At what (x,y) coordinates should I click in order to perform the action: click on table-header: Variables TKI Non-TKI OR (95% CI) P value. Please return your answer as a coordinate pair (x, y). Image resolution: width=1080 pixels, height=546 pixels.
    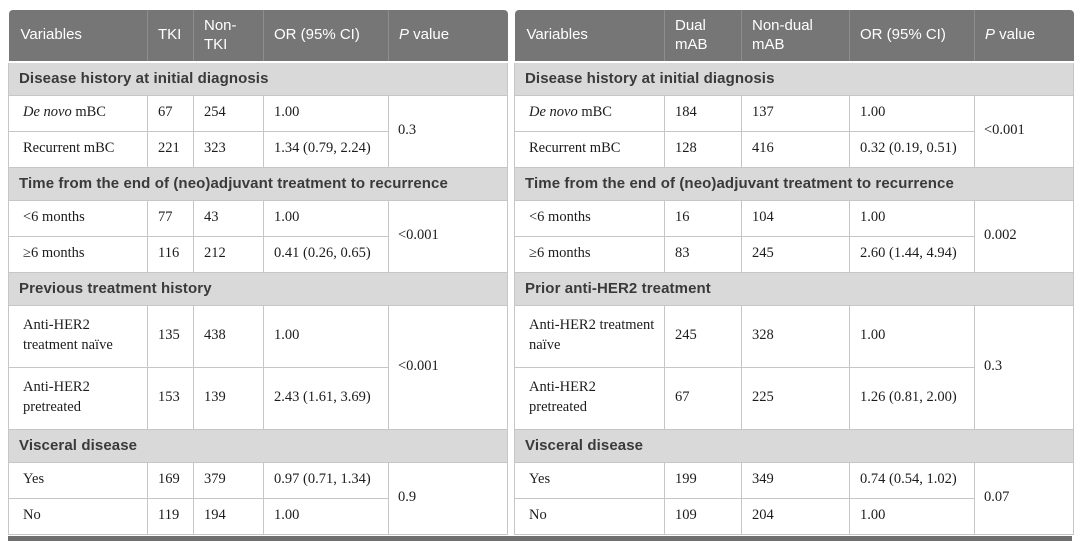
    Looking at the image, I should click on (258, 36).